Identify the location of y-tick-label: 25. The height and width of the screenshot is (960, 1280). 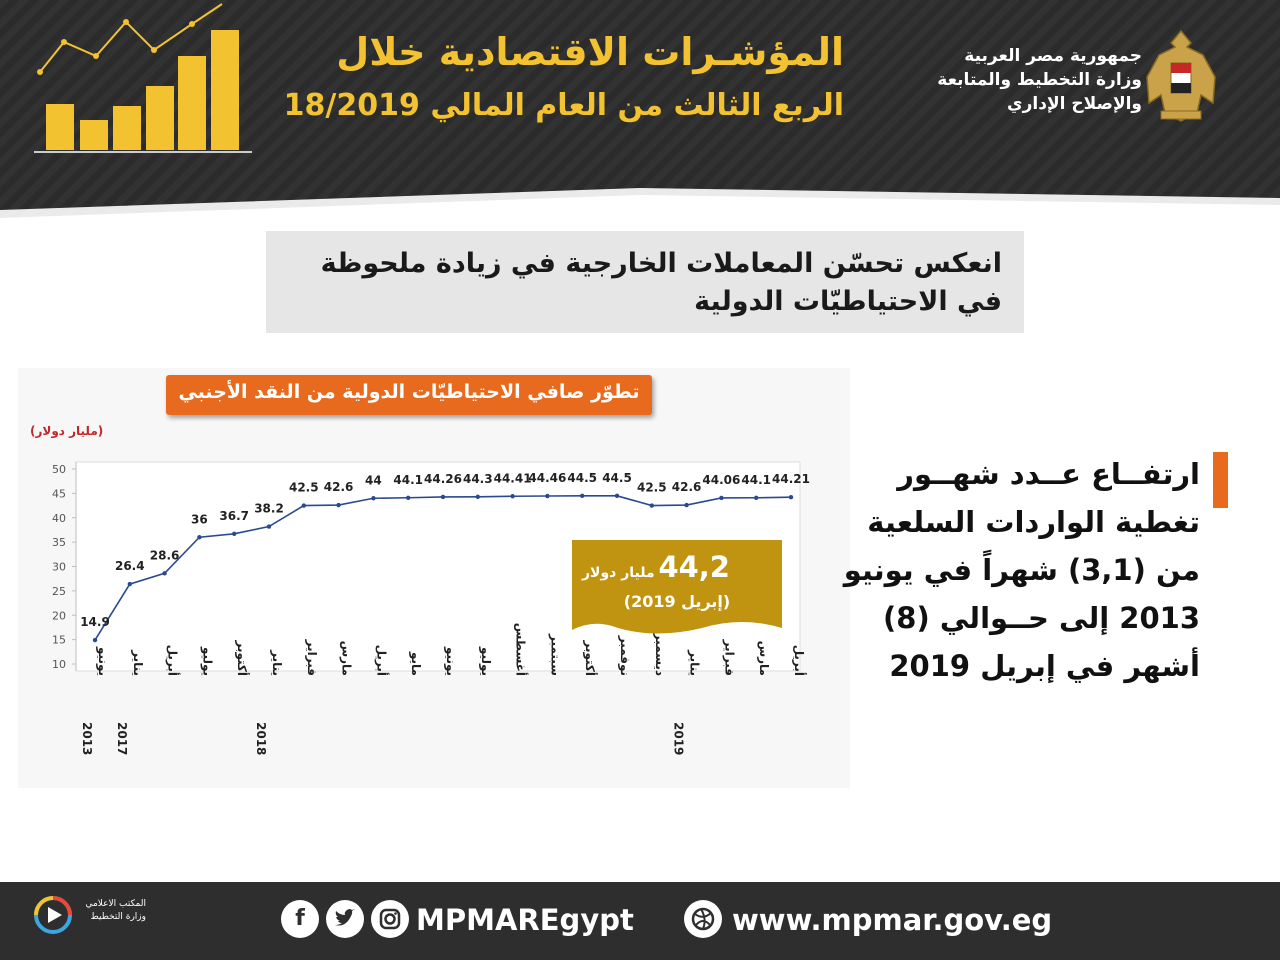
(59, 591).